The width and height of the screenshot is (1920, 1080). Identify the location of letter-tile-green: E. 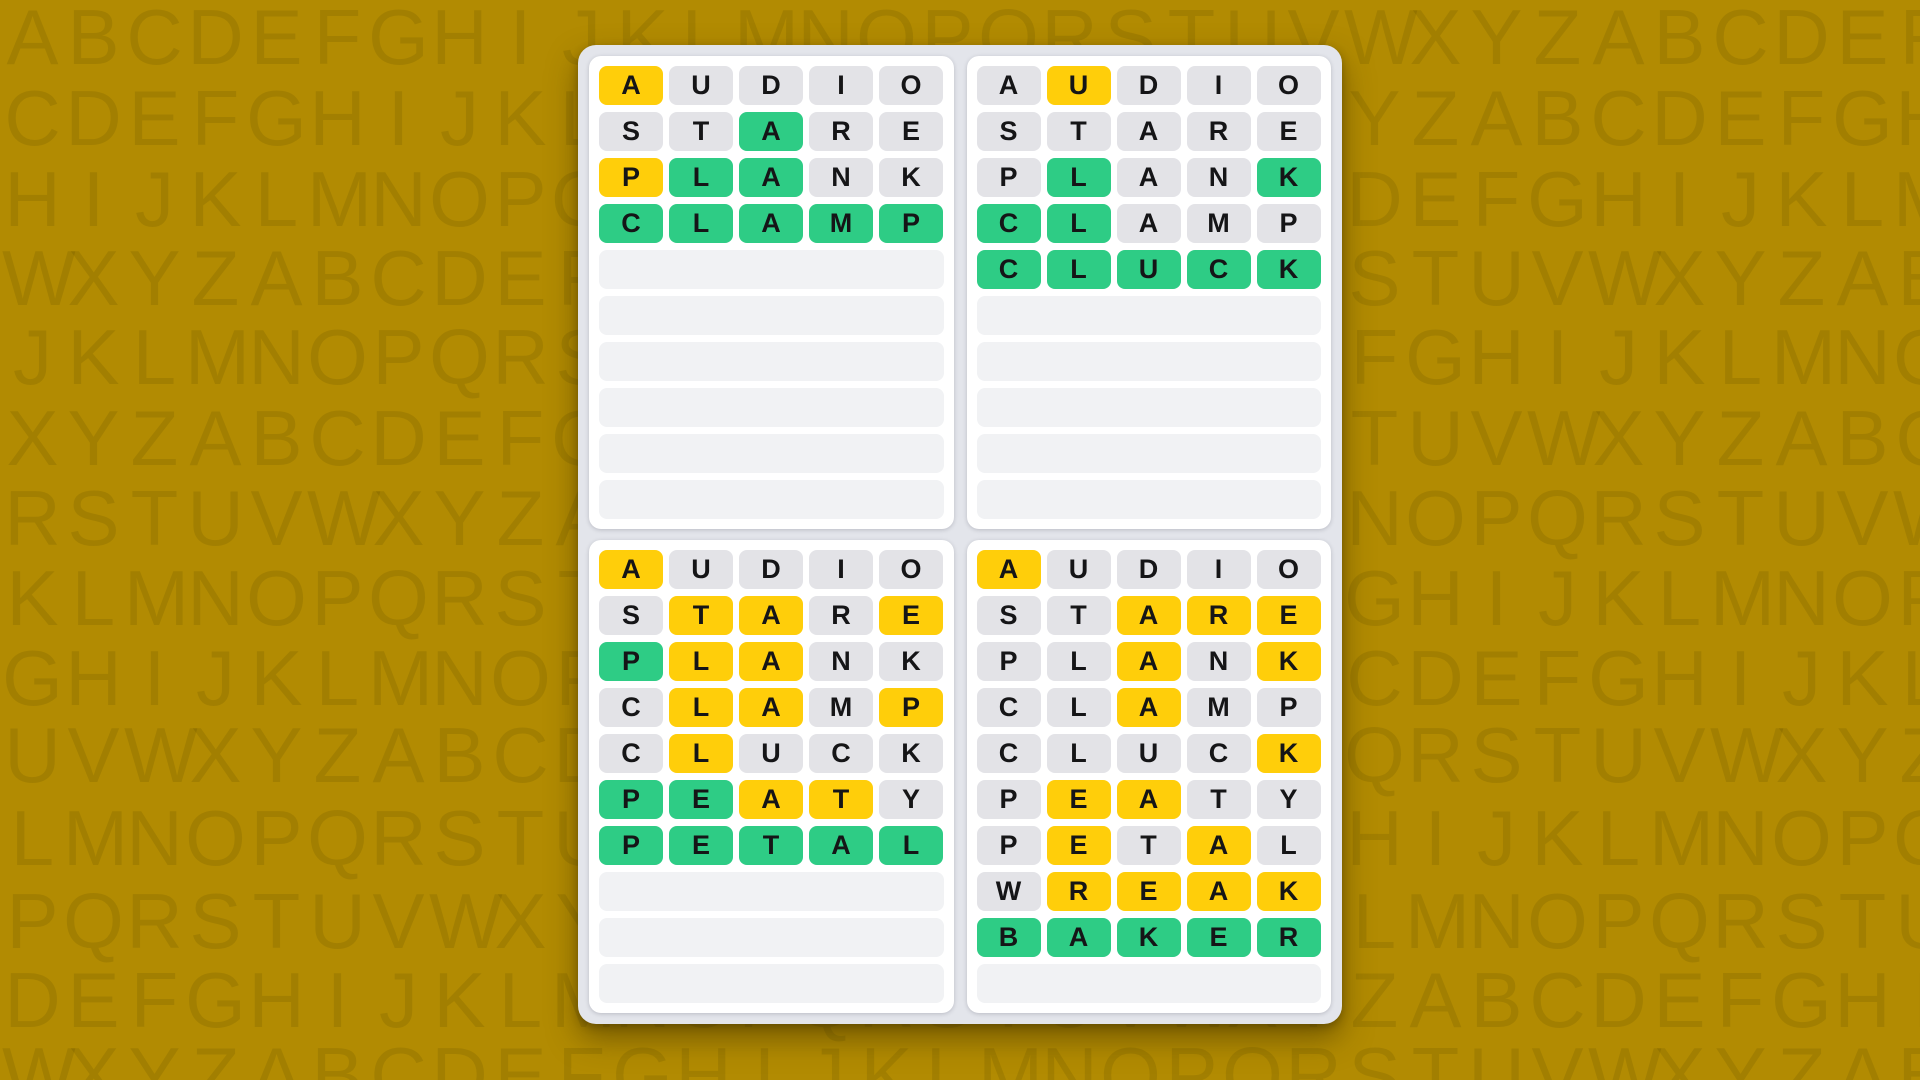
(1218, 937).